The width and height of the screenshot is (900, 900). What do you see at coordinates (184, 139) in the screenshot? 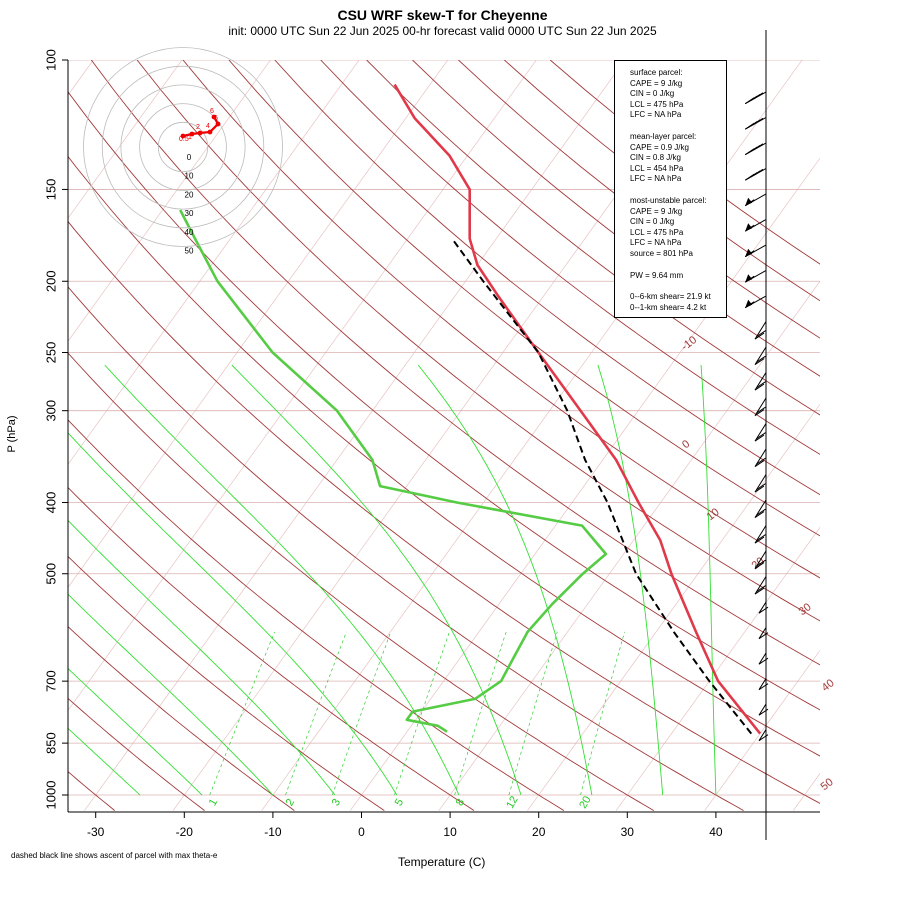
I see `hodograph-point-label: 0.5` at bounding box center [184, 139].